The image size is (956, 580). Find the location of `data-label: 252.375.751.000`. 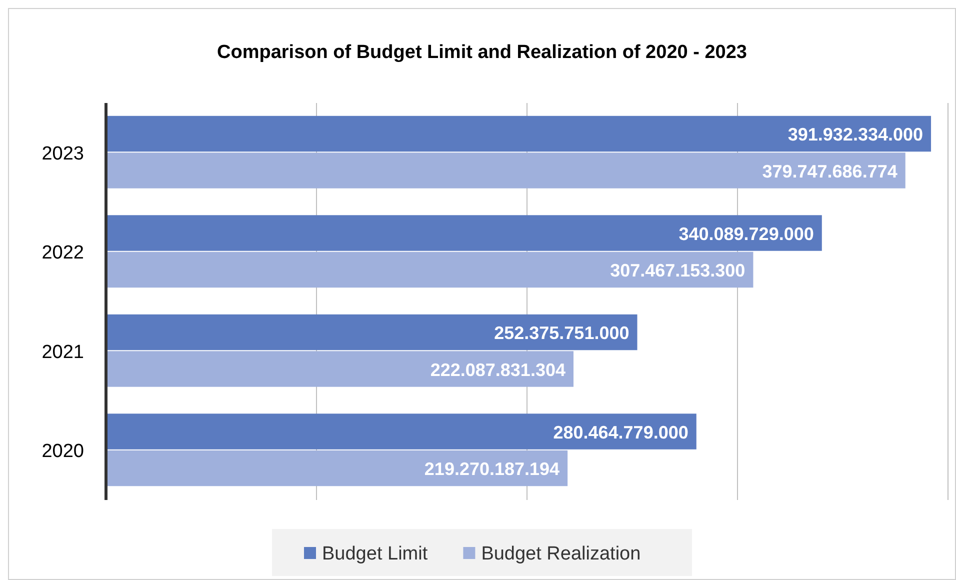

data-label: 252.375.751.000 is located at coordinates (562, 333).